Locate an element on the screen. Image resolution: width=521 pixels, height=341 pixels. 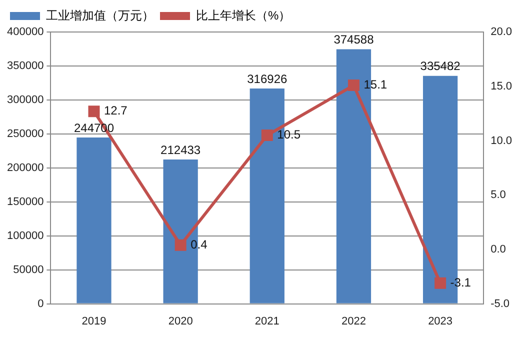
y2-tick-label: -5.0 is located at coordinates (500, 304).